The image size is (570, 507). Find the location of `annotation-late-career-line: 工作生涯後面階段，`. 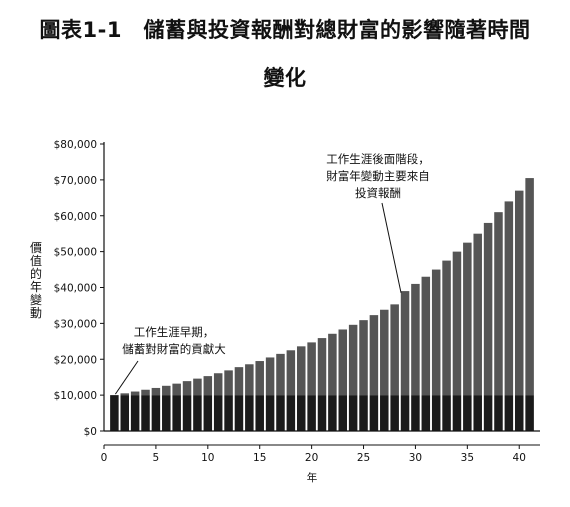

annotation-late-career-line: 工作生涯後面階段， is located at coordinates (378, 159).